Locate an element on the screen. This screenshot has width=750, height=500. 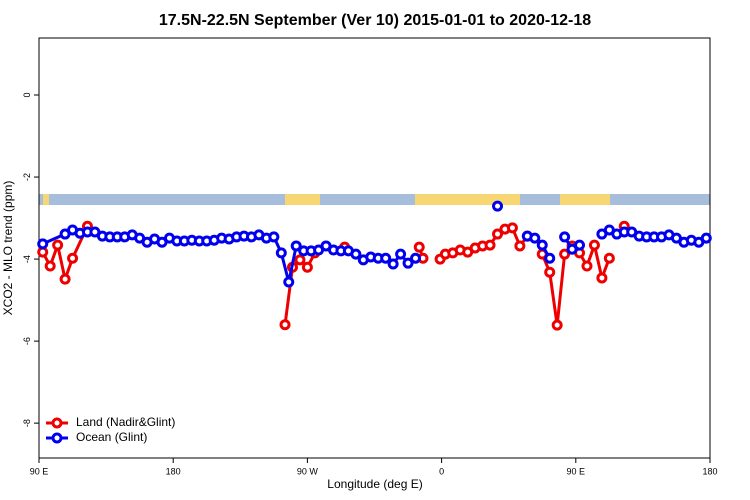
y-axis-label: XCO2 - MLO trend (ppm) is located at coordinates (8, 248).